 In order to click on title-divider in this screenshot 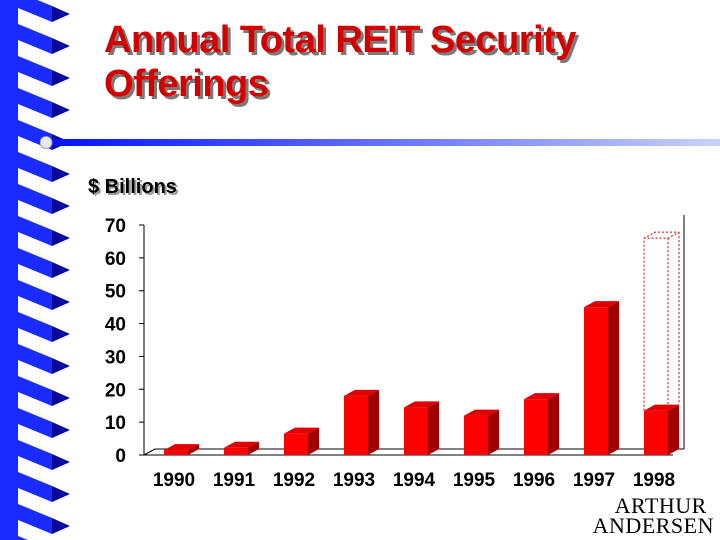, I will do `click(380, 142)`.